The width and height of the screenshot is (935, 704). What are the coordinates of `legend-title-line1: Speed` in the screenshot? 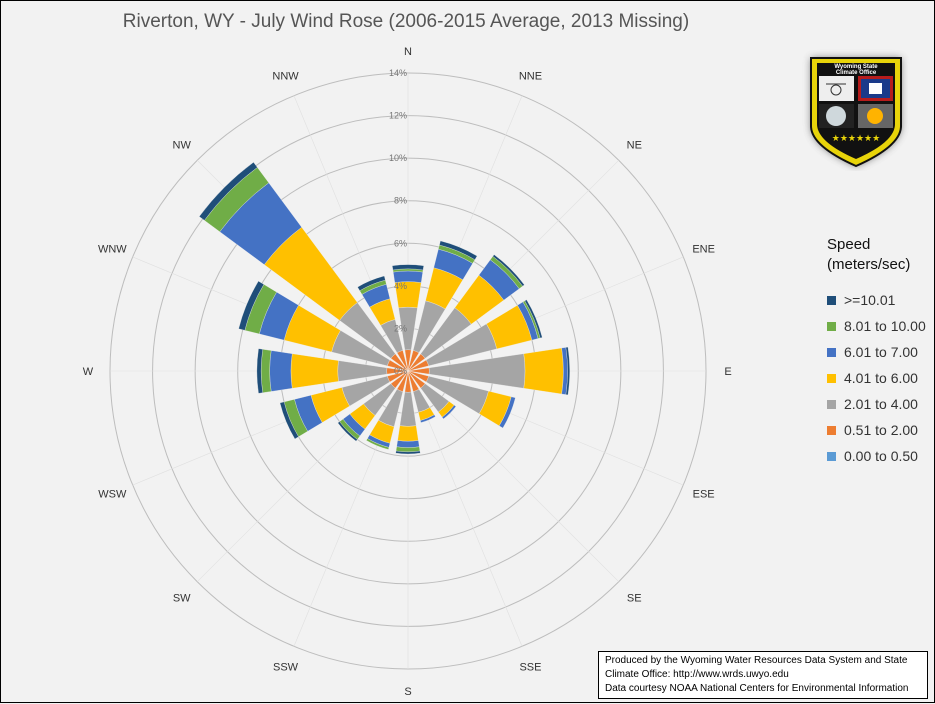 It's located at (849, 244).